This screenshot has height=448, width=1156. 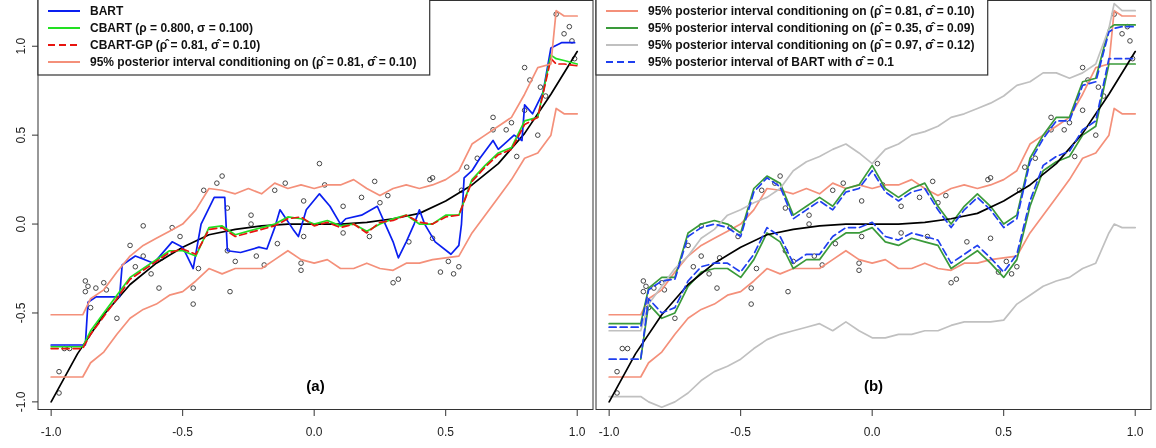 What do you see at coordinates (873, 385) in the screenshot?
I see `annotation: (b)` at bounding box center [873, 385].